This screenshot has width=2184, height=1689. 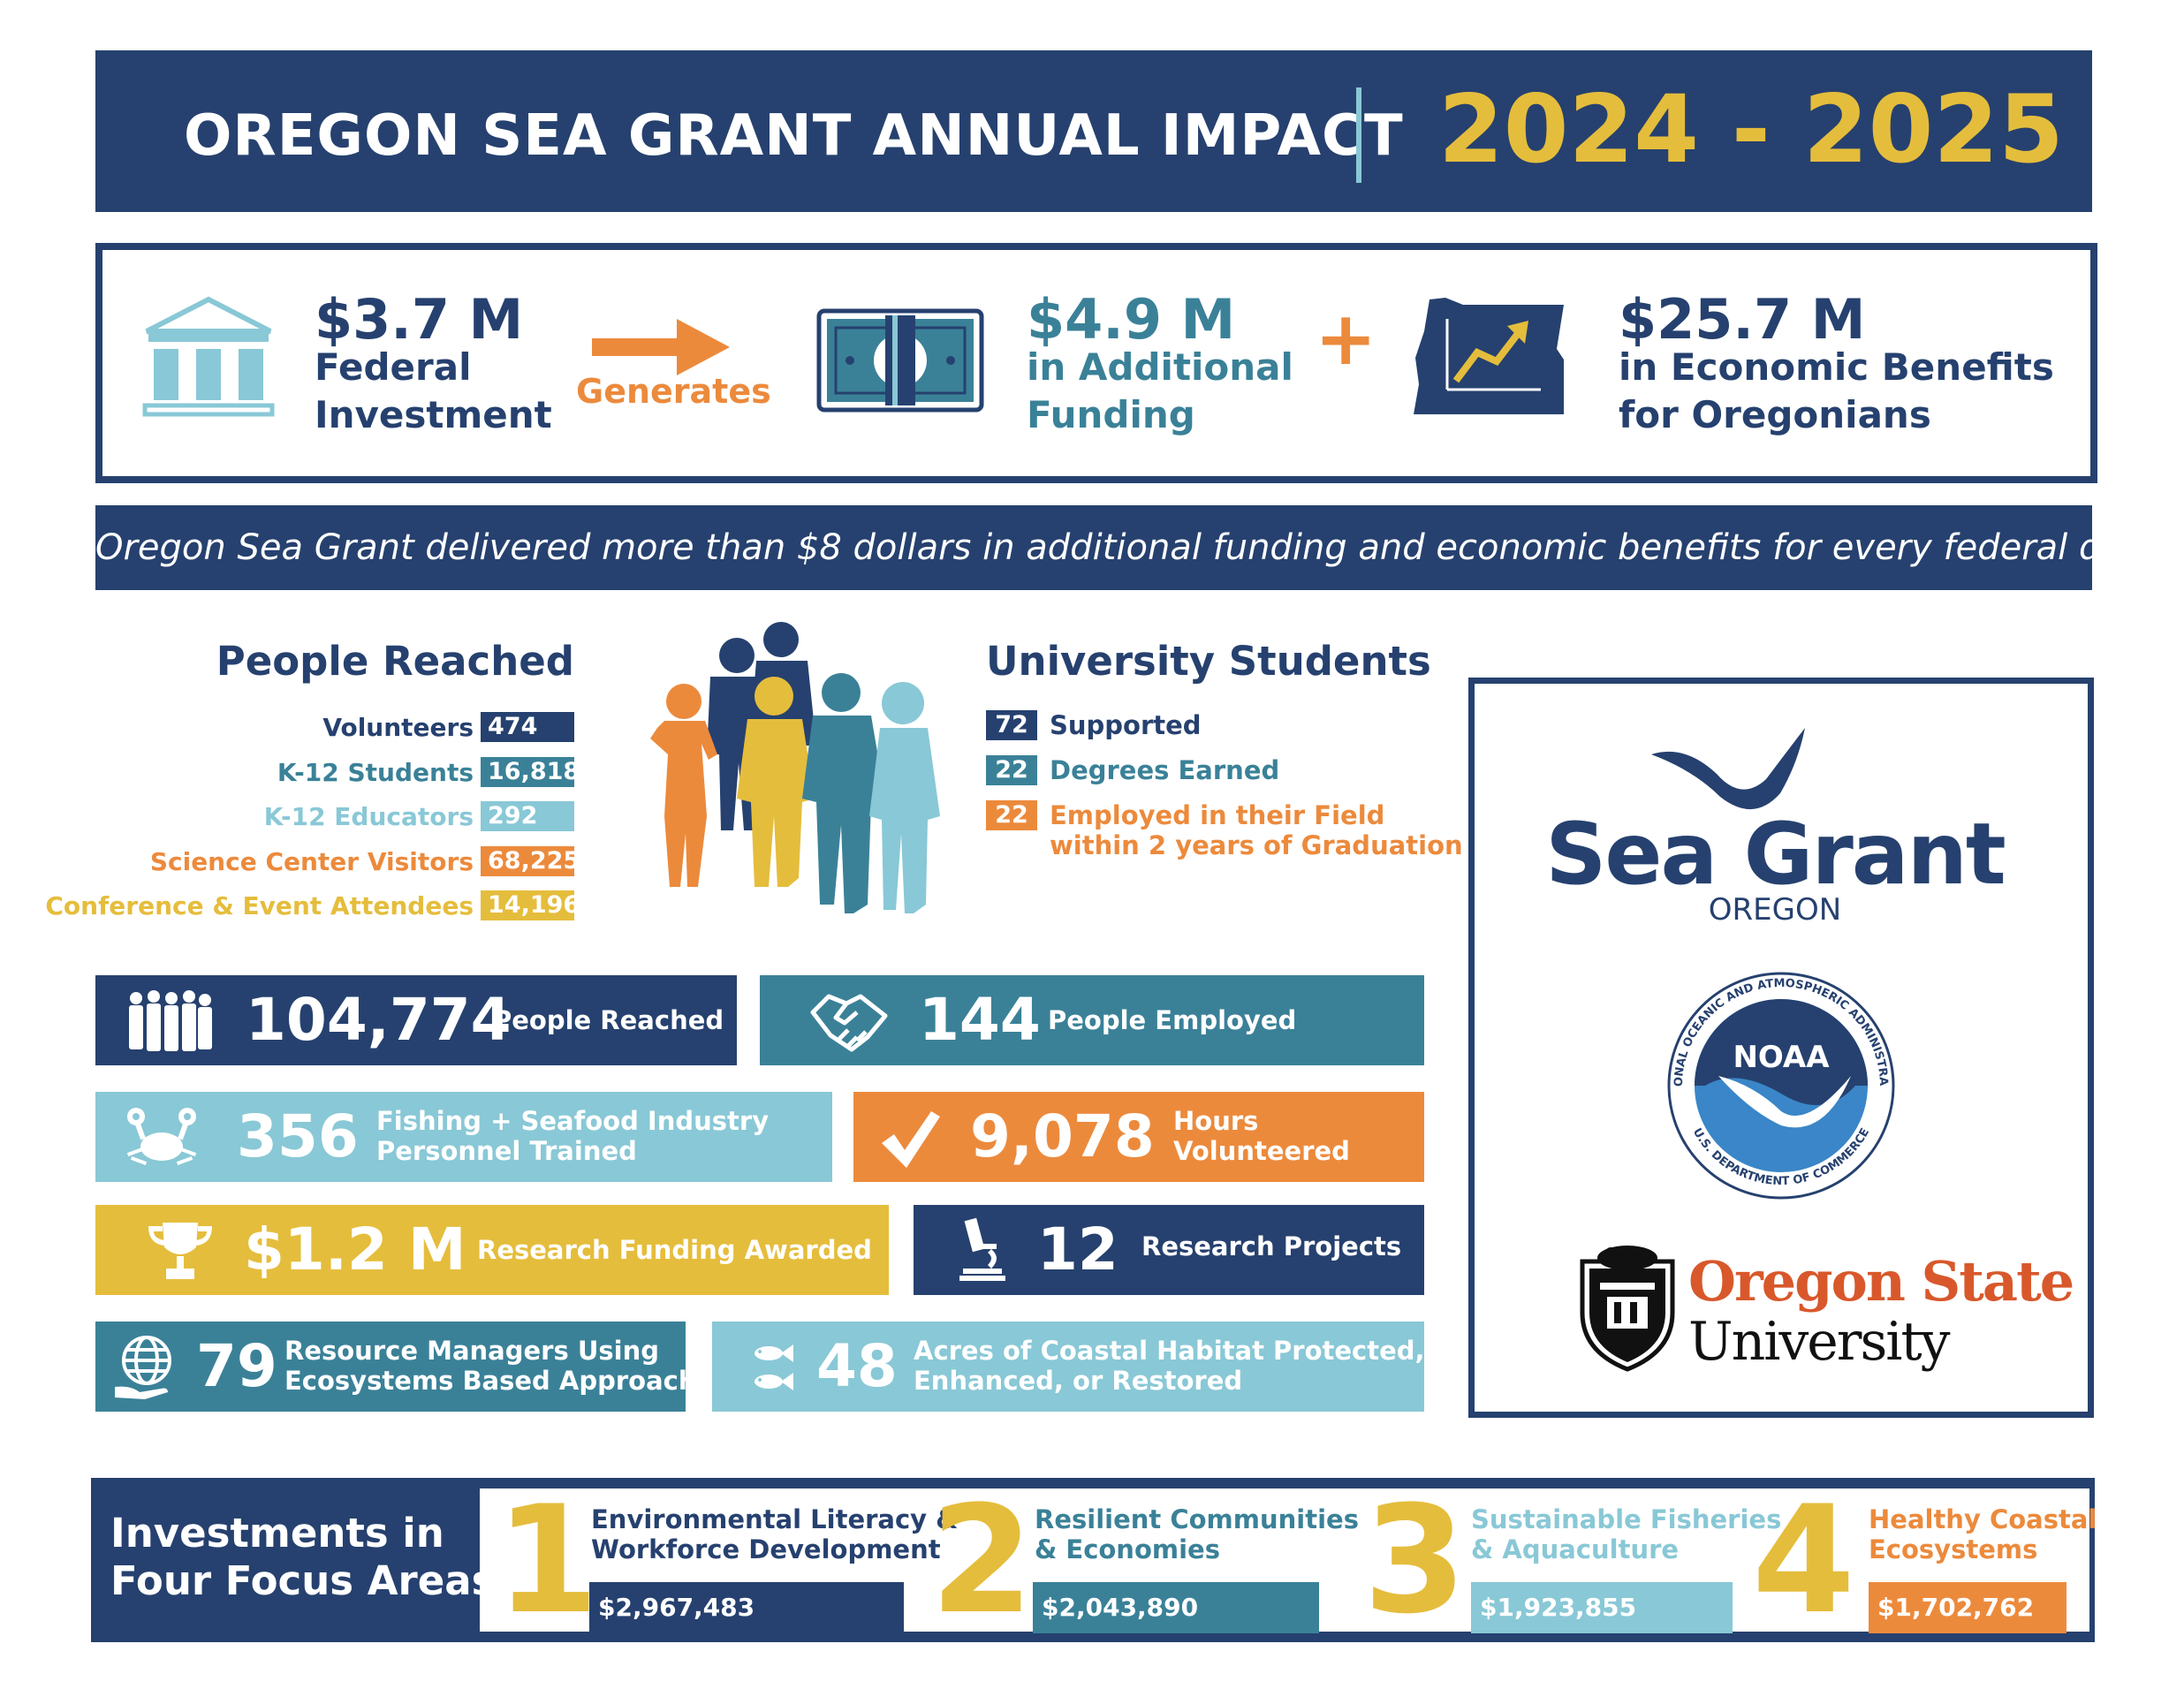 I want to click on list-item: K-12 Students 16,818, so click(x=428, y=772).